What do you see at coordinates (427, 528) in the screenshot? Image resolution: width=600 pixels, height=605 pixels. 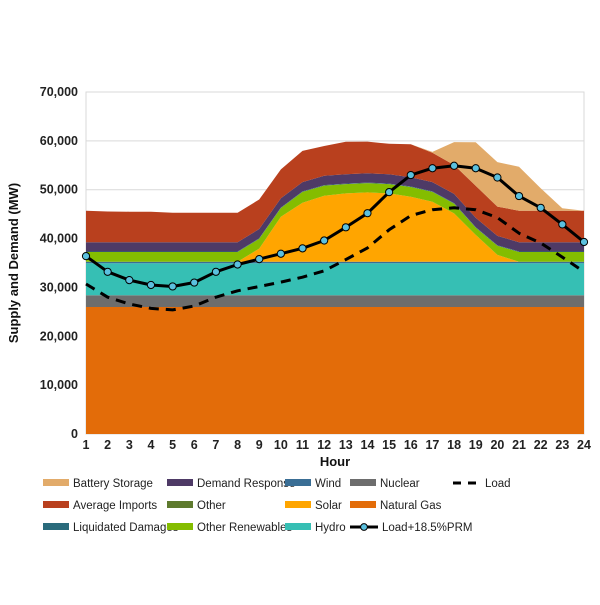 I see `legend-label: Load+18.5%PRM` at bounding box center [427, 528].